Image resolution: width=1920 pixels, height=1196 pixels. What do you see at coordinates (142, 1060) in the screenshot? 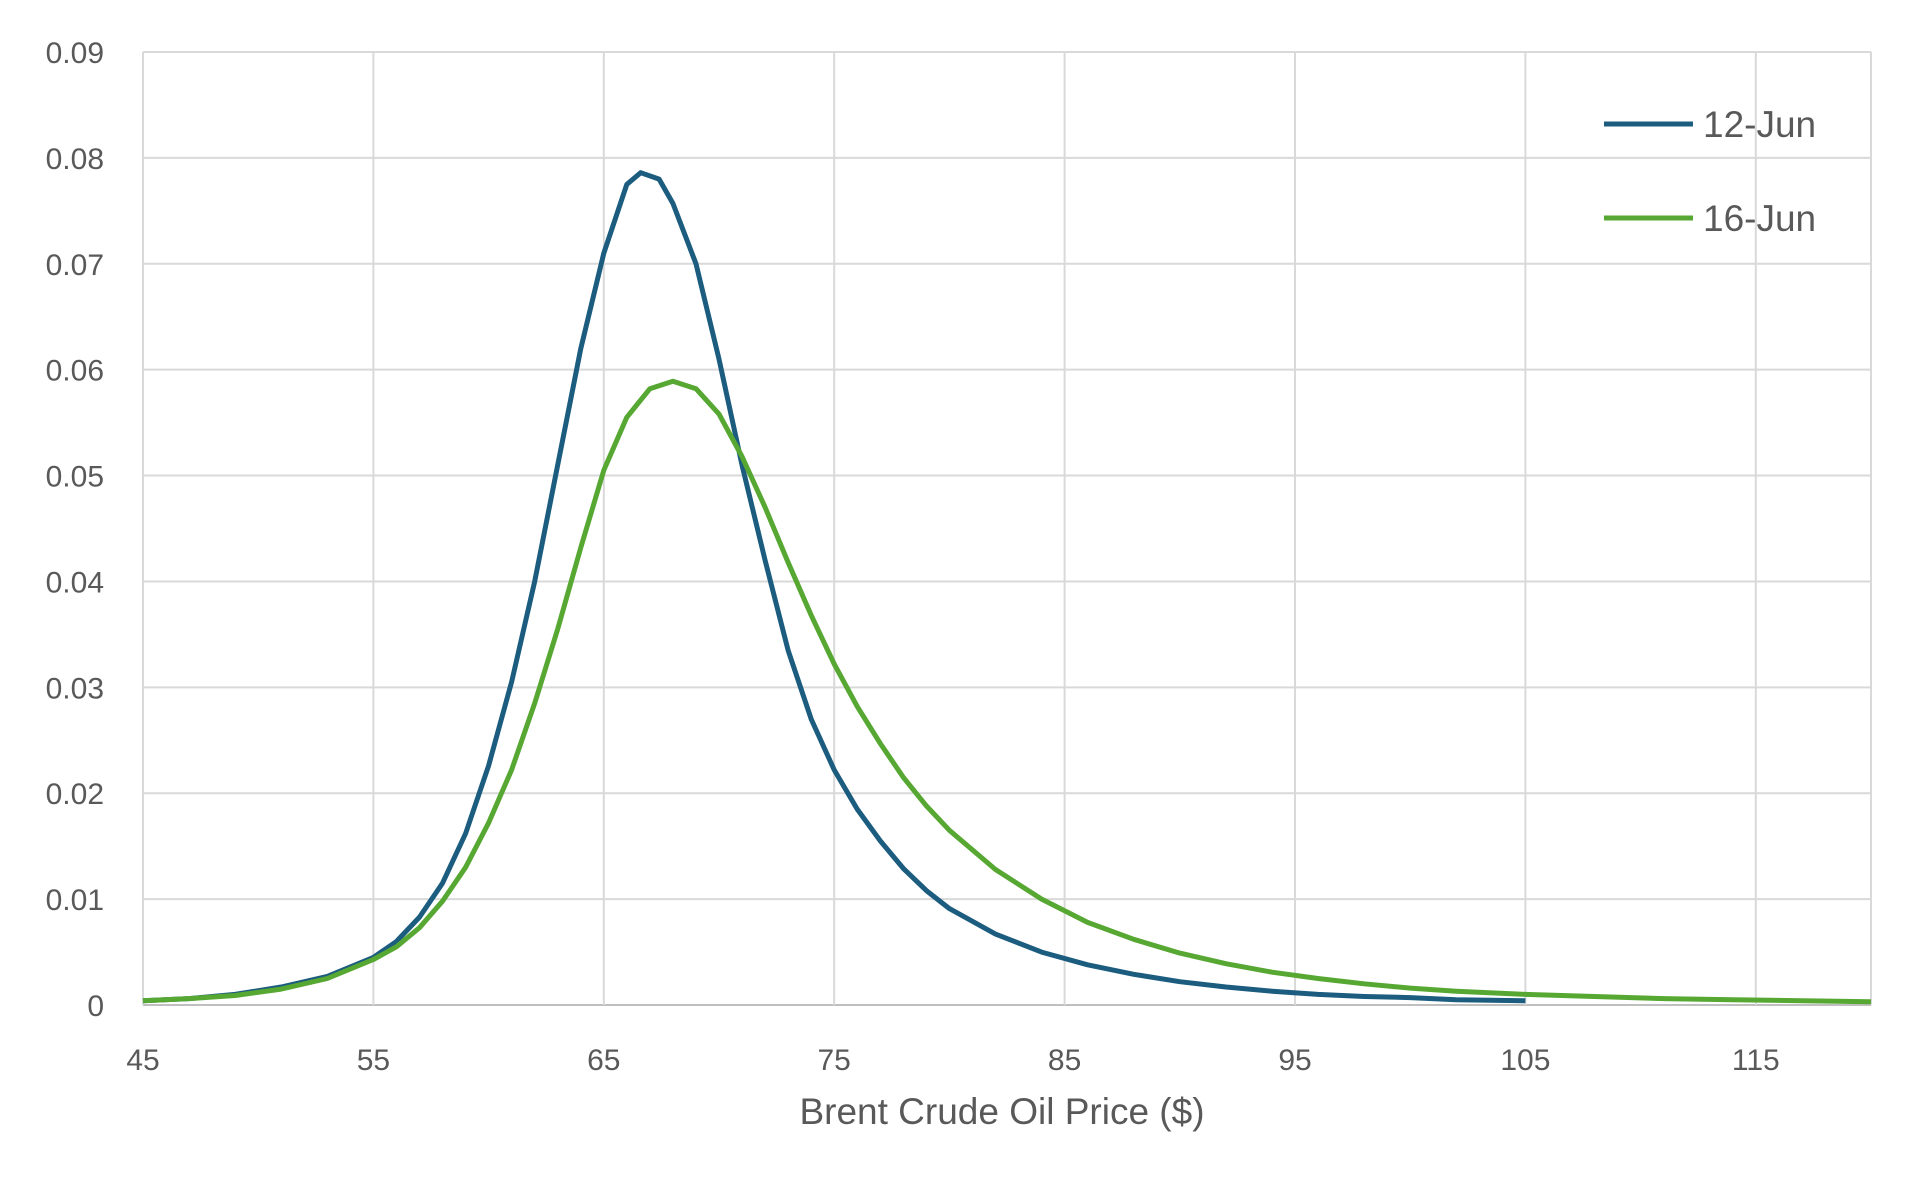
I see `x-tick-label: 45` at bounding box center [142, 1060].